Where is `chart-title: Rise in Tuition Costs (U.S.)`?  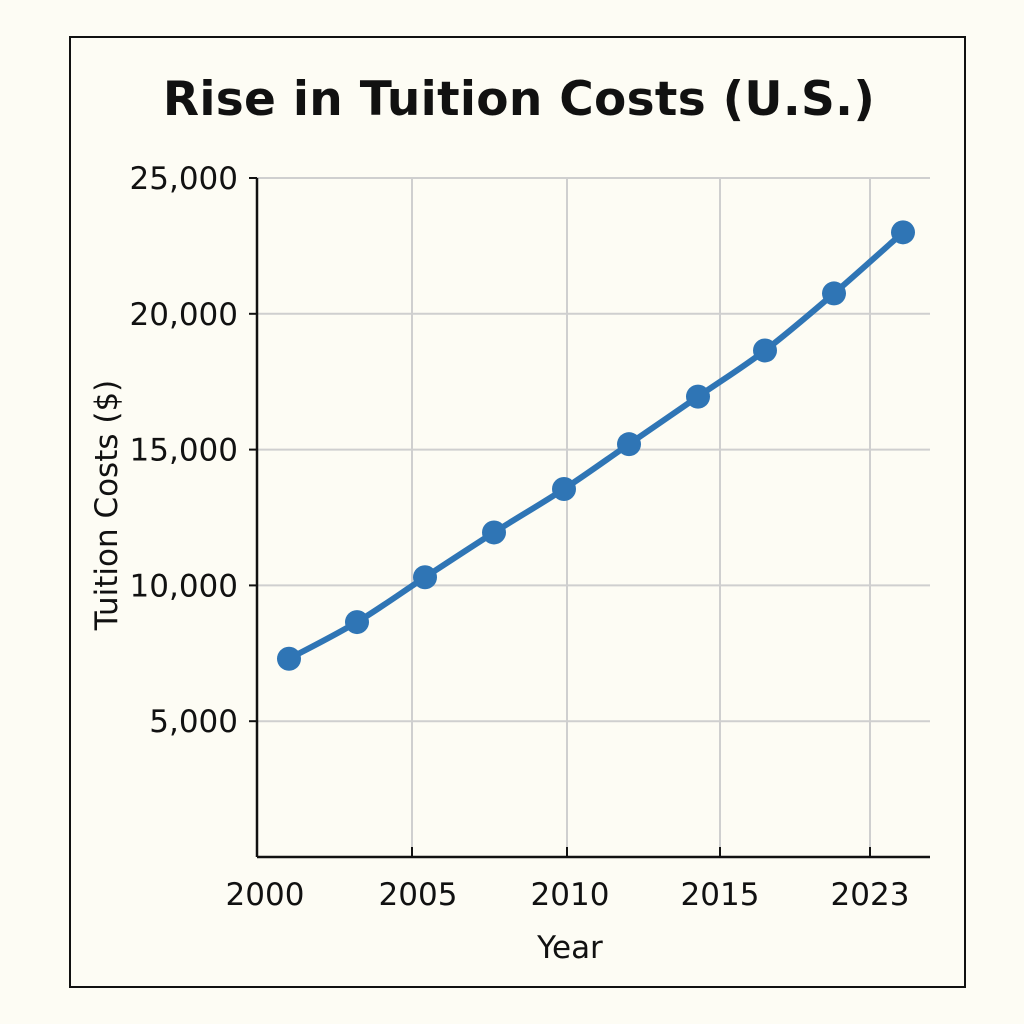
chart-title: Rise in Tuition Costs (U.S.) is located at coordinates (519, 99).